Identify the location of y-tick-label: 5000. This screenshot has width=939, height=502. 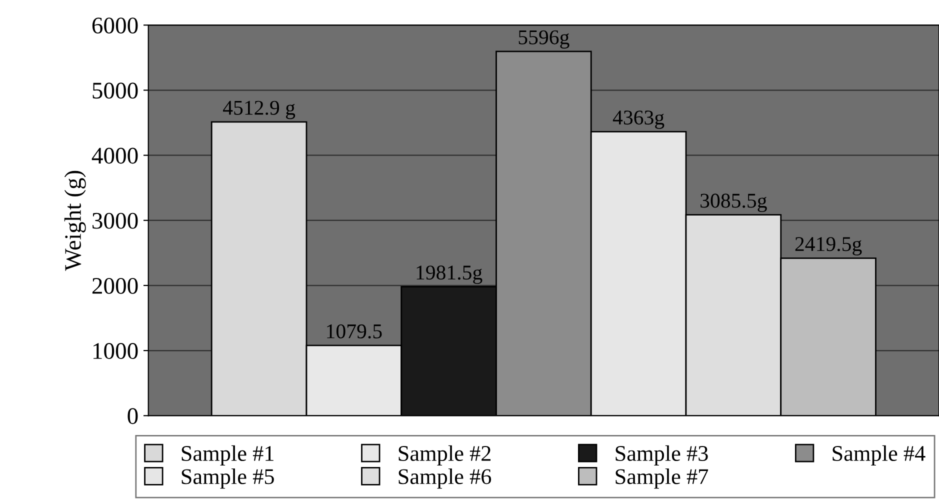
(115, 90).